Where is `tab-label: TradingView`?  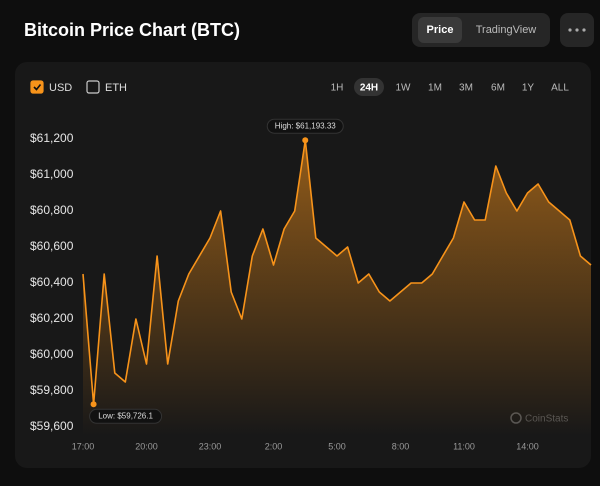 tab-label: TradingView is located at coordinates (506, 30).